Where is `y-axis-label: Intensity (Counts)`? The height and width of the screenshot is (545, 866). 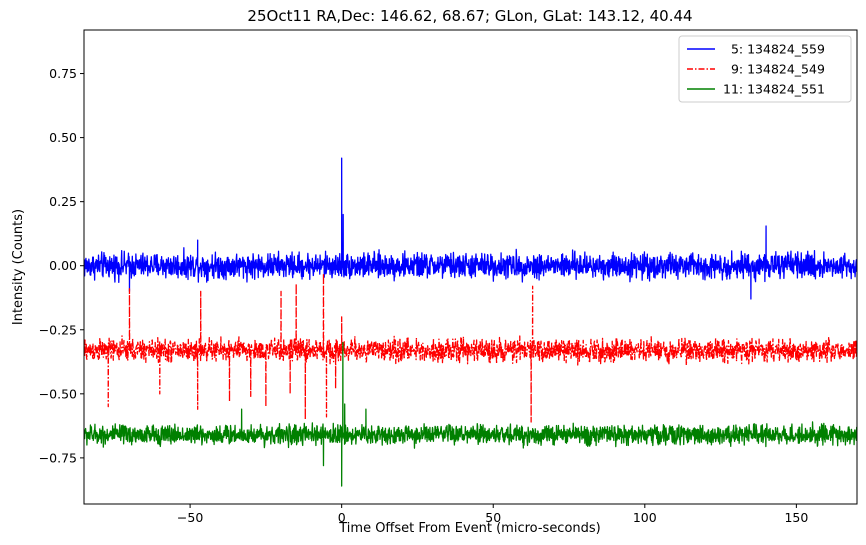 y-axis-label: Intensity (Counts) is located at coordinates (18, 267).